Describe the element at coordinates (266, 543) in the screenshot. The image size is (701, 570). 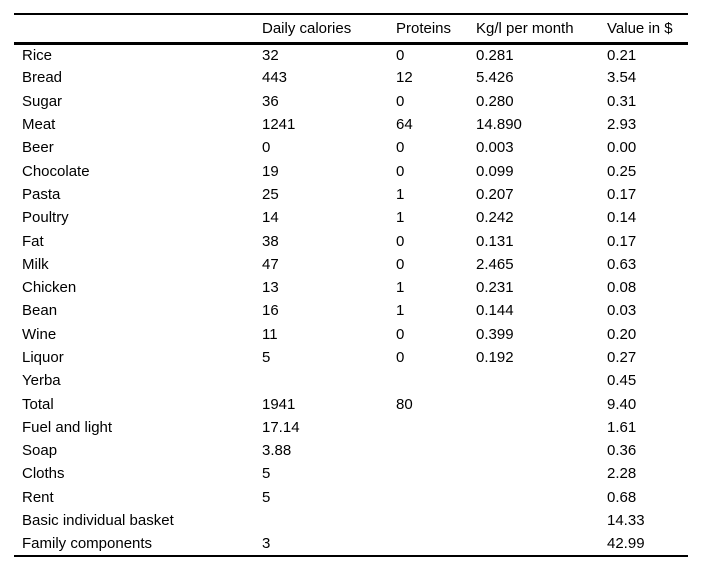
I see `cell-value: 3` at that location.